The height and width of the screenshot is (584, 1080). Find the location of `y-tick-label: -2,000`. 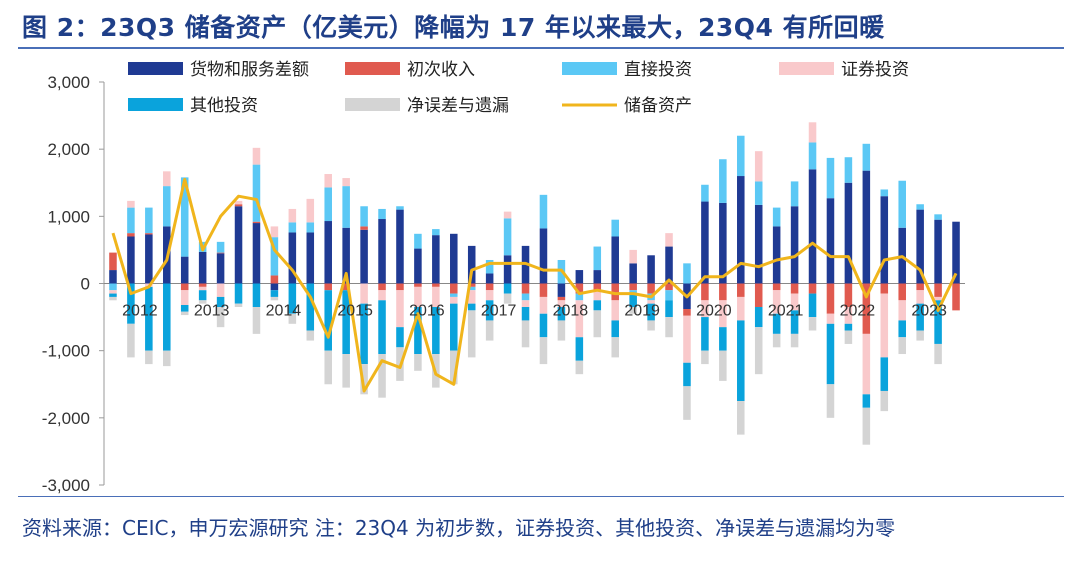

y-tick-label: -2,000 is located at coordinates (66, 418).